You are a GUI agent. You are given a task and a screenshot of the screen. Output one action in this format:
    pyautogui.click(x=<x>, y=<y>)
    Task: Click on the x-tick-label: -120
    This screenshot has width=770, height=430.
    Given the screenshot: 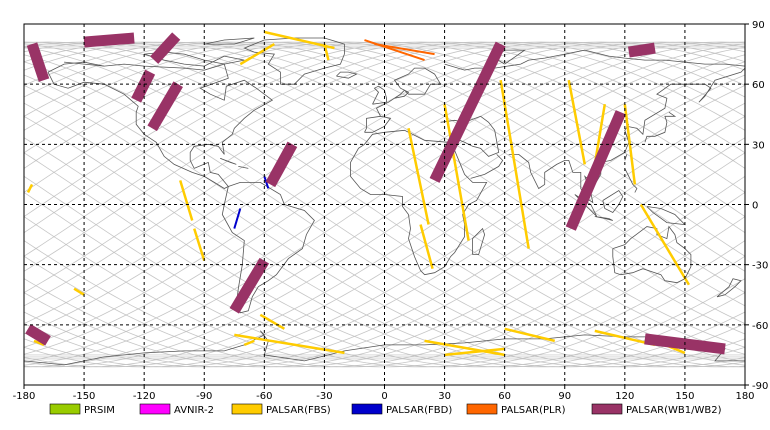 What is the action you would take?
    pyautogui.click(x=144, y=396)
    